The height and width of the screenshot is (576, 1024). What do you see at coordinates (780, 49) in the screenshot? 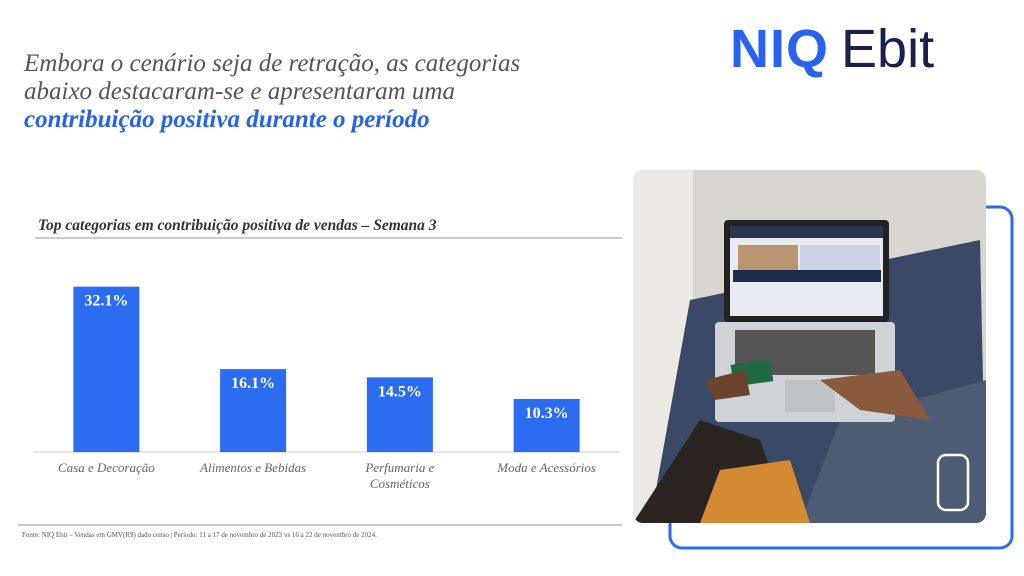
I see `logo-brand: NIQ` at bounding box center [780, 49].